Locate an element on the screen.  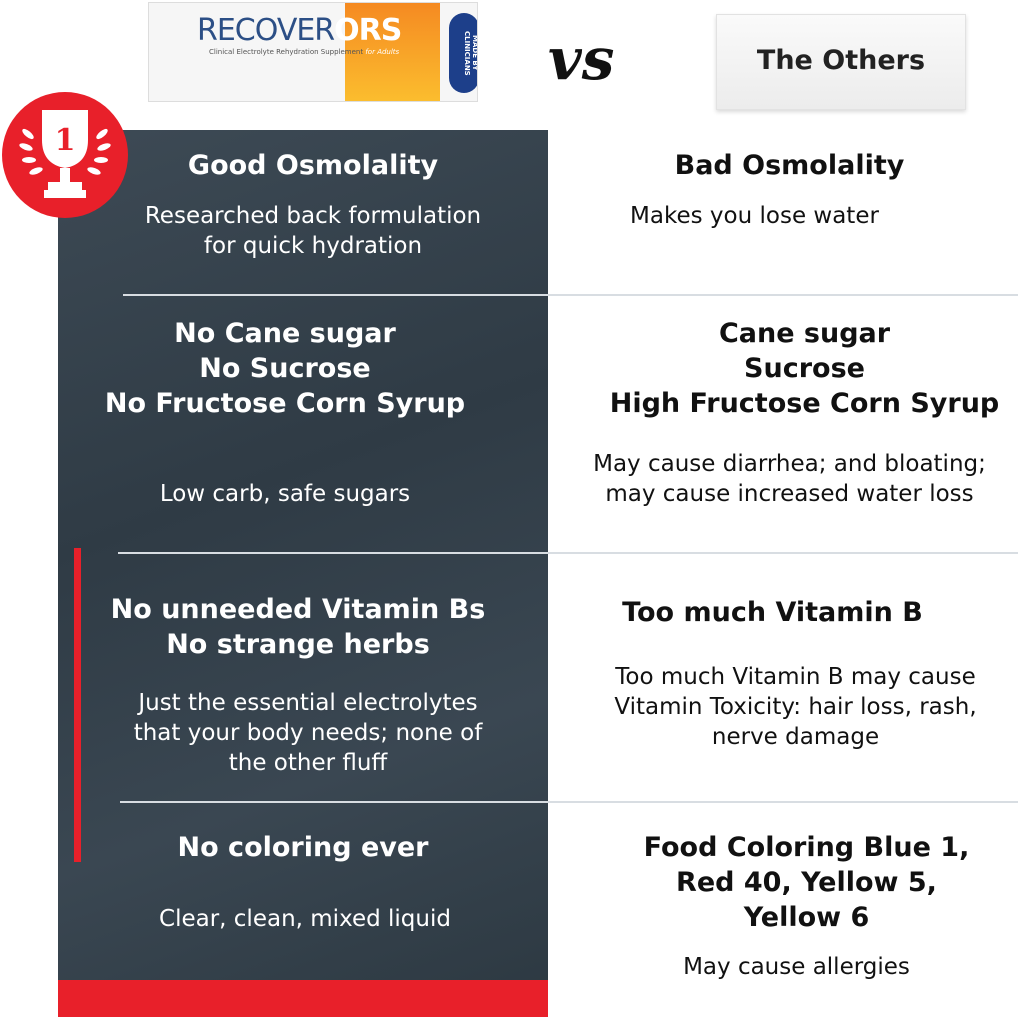
line: Too much Vitamin B may cause is located at coordinates (795, 677).